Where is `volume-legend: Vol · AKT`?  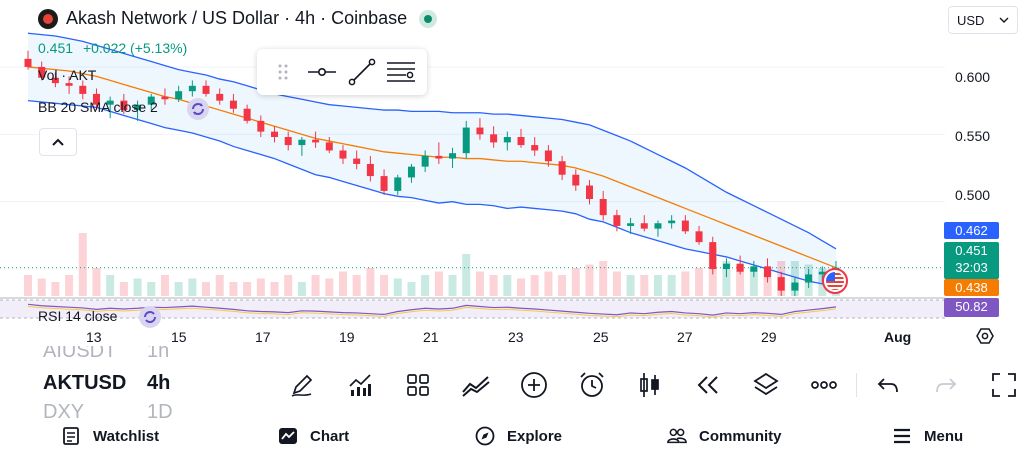 volume-legend: Vol · AKT is located at coordinates (67, 75).